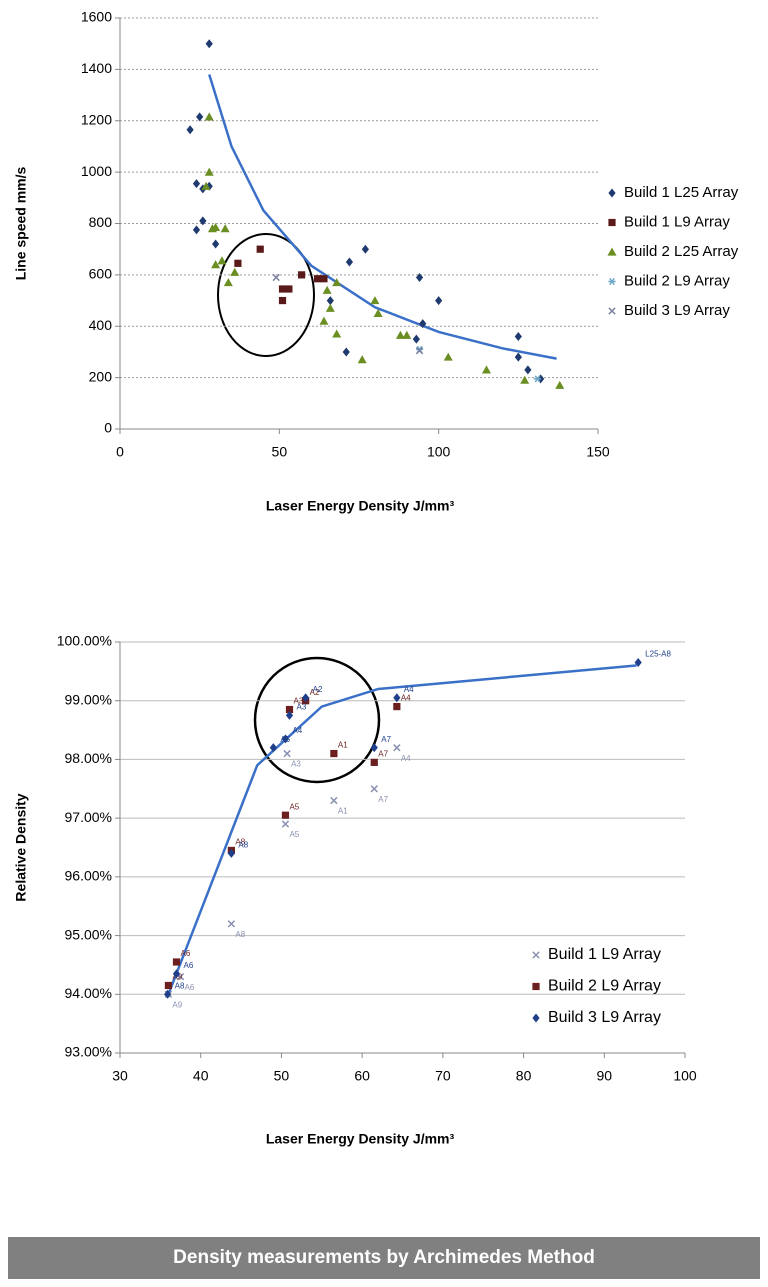  I want to click on caption-bar, so click(384, 1258).